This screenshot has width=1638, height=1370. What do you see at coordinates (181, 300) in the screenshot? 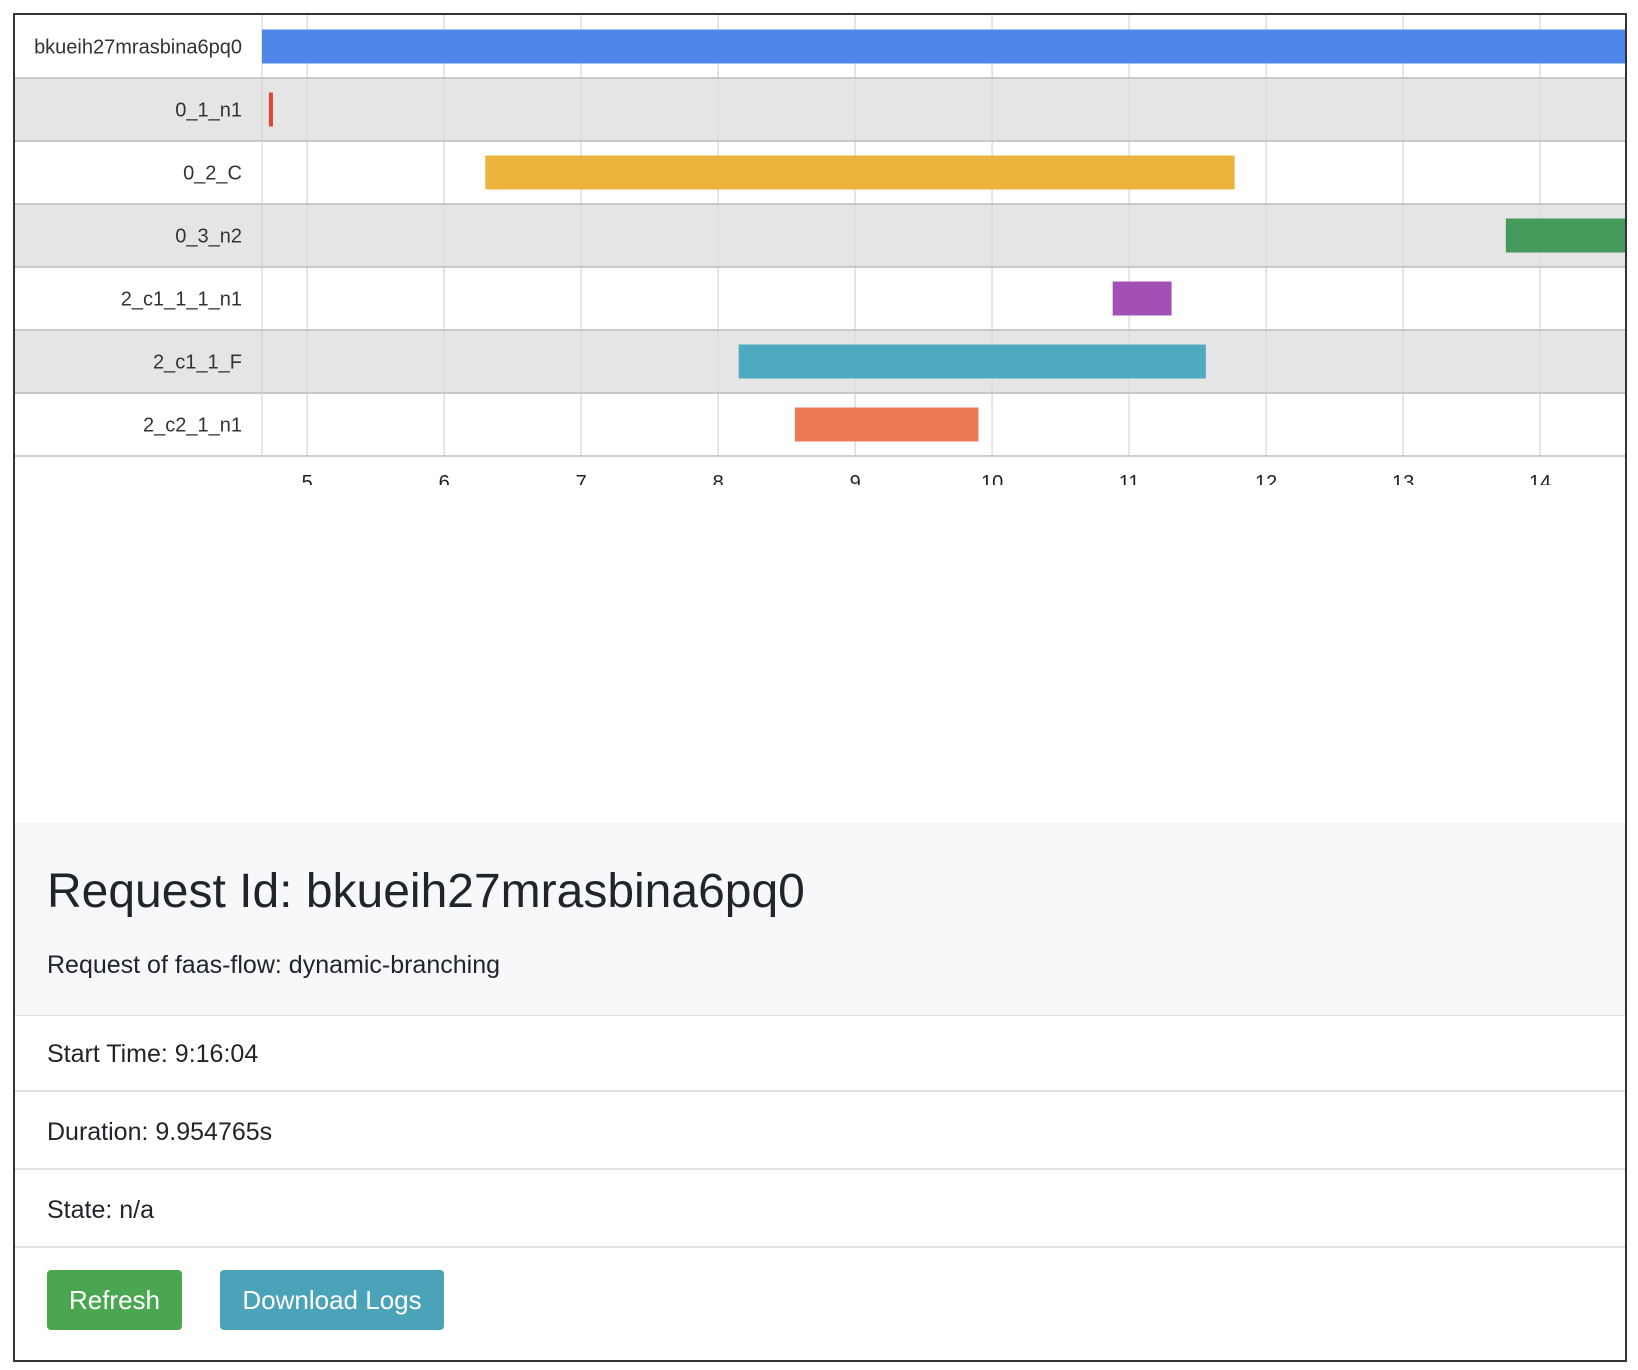
I see `row-label: 2_c1_1_1_n1` at bounding box center [181, 300].